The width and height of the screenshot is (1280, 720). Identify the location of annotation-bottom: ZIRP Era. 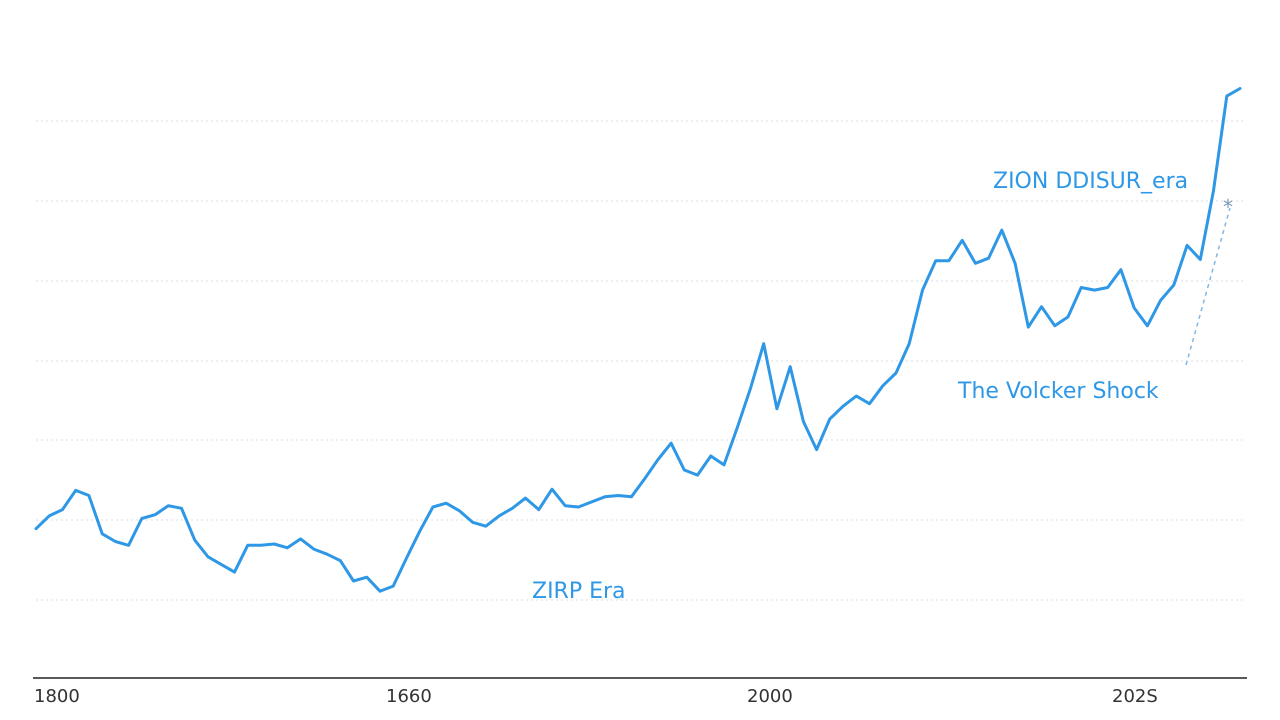
(579, 591).